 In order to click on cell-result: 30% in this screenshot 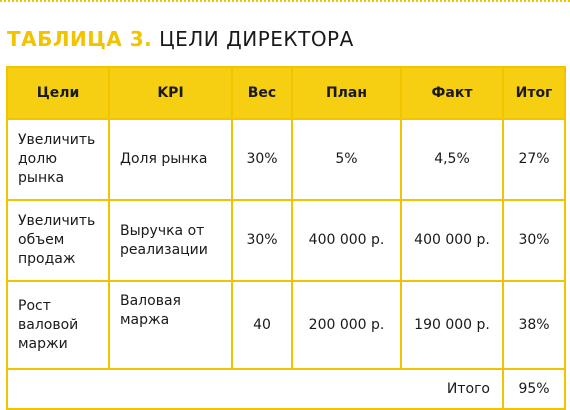, I will do `click(534, 240)`.